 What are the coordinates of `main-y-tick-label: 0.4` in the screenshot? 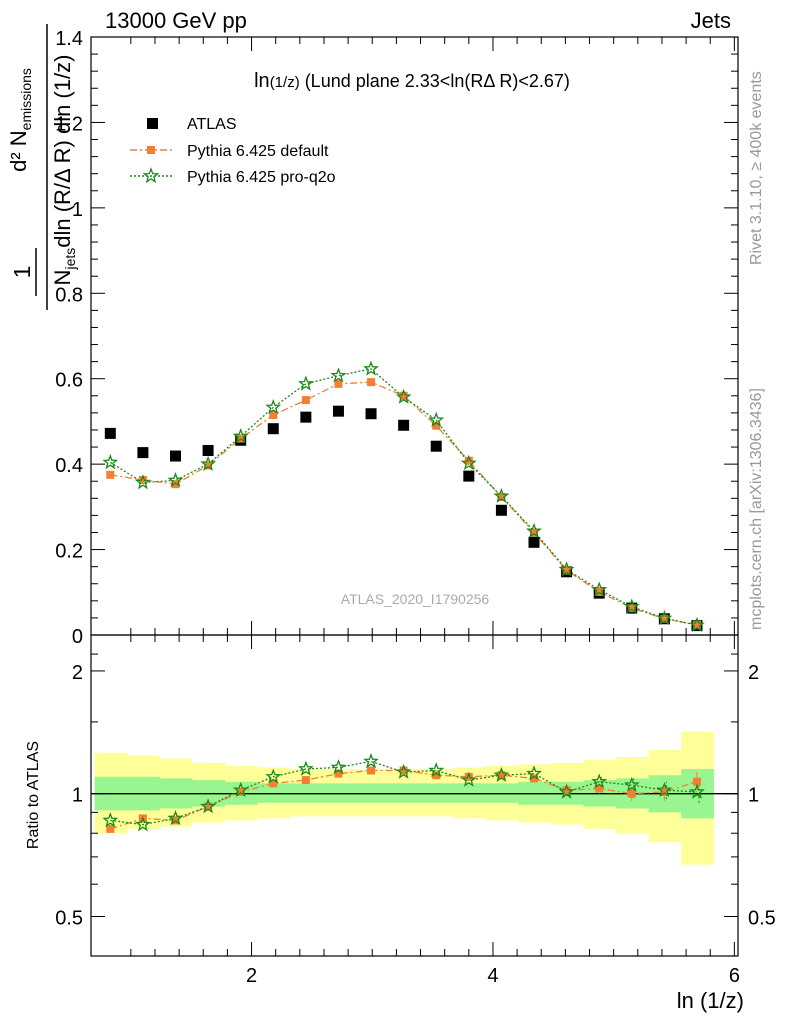 It's located at (69, 466).